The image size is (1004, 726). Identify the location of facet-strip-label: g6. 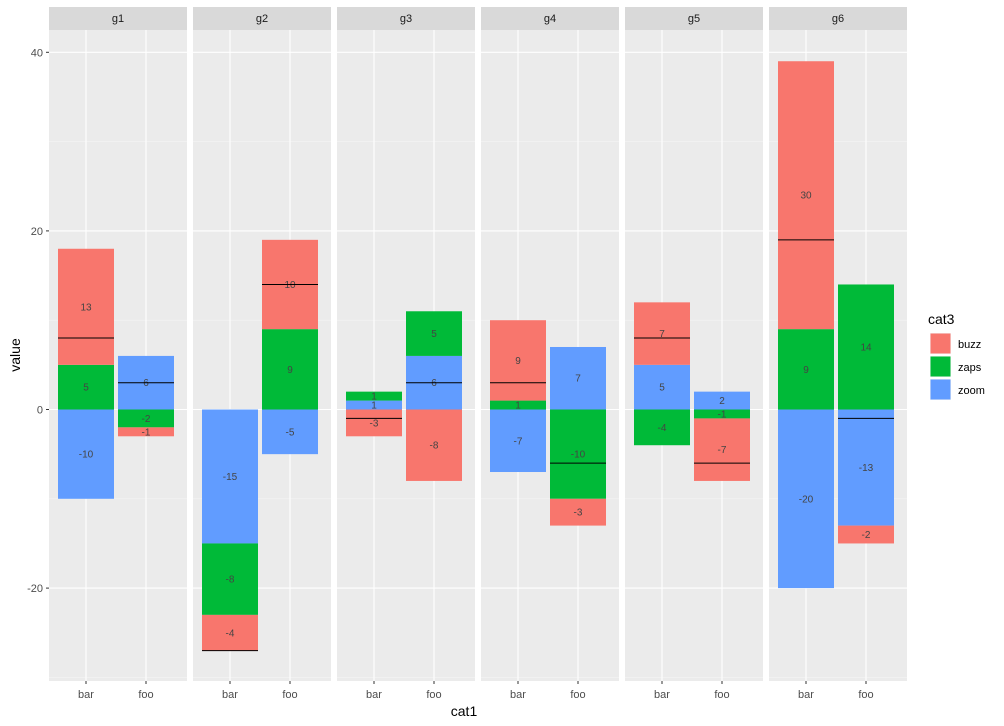
(838, 19).